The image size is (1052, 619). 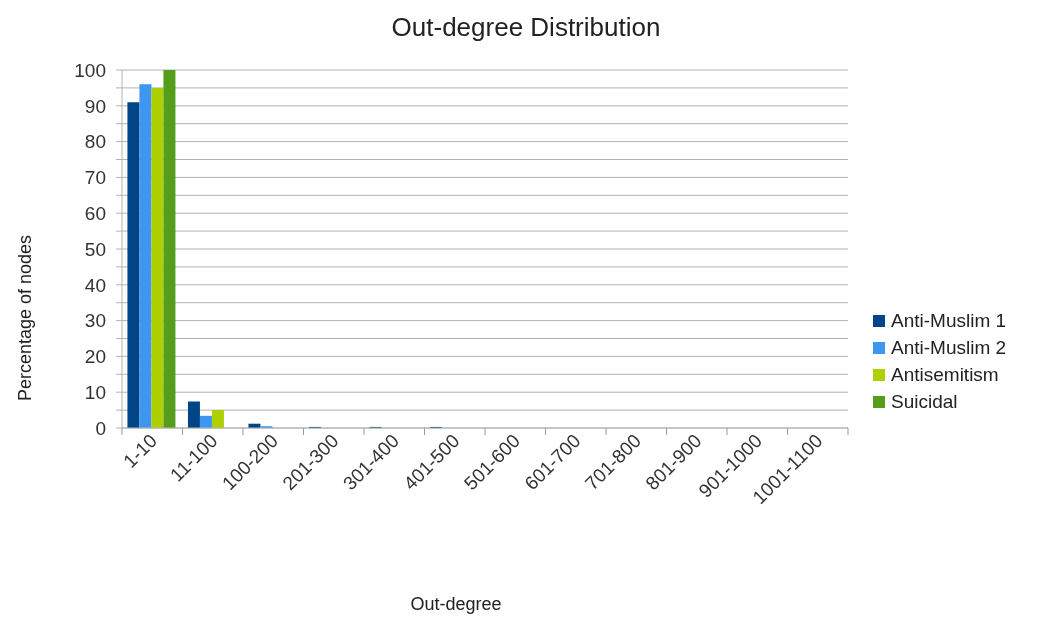 I want to click on legend-label: Antisemitism, so click(x=945, y=374).